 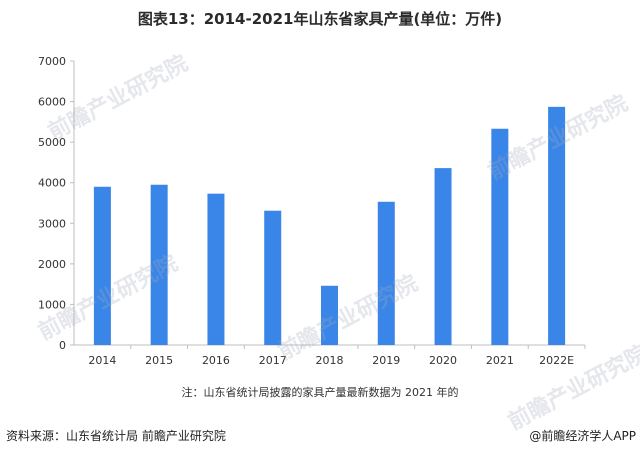 I want to click on brand-text: @前瞻经济学人APP, so click(x=582, y=436).